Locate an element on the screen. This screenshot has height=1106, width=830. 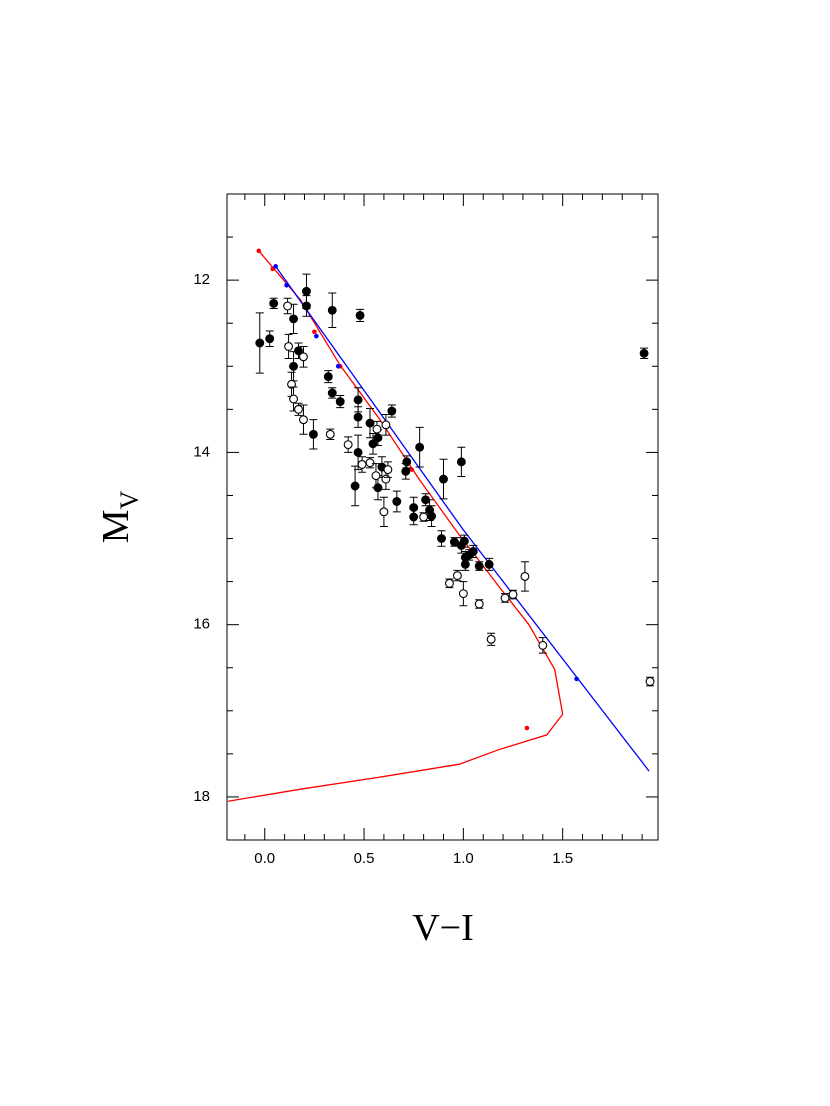
y-tick-label: 12 is located at coordinates (201, 279).